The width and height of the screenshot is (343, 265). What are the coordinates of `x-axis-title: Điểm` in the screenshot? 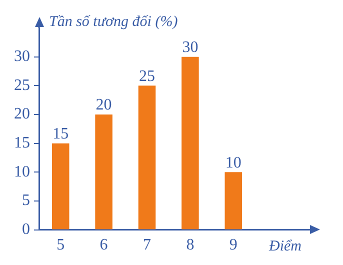 It's located at (285, 246).